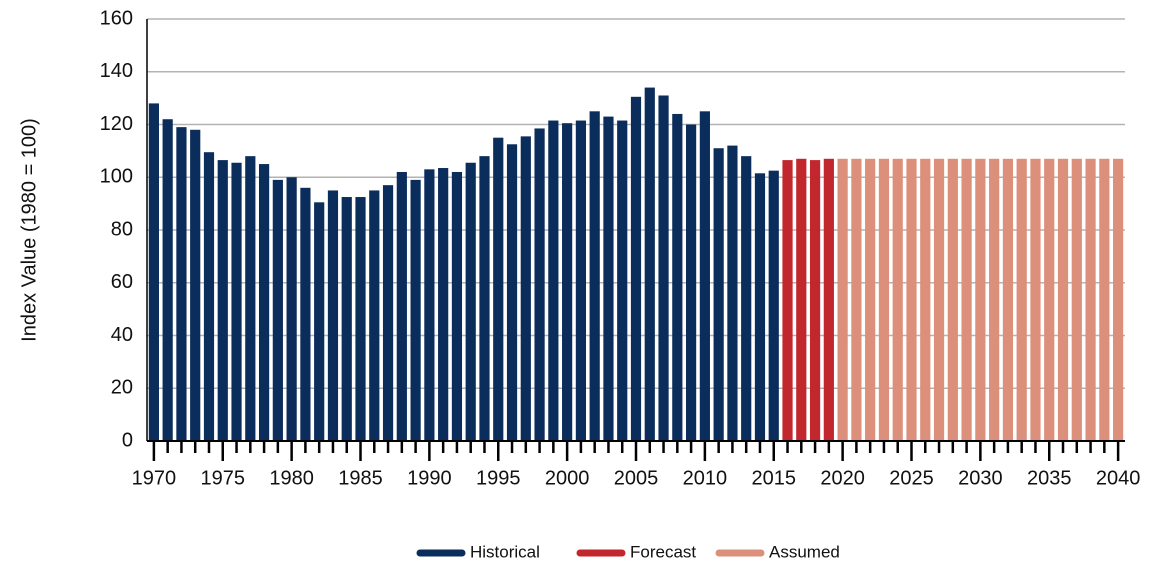 This screenshot has width=1154, height=569. I want to click on x-tick-label: 2030, so click(980, 478).